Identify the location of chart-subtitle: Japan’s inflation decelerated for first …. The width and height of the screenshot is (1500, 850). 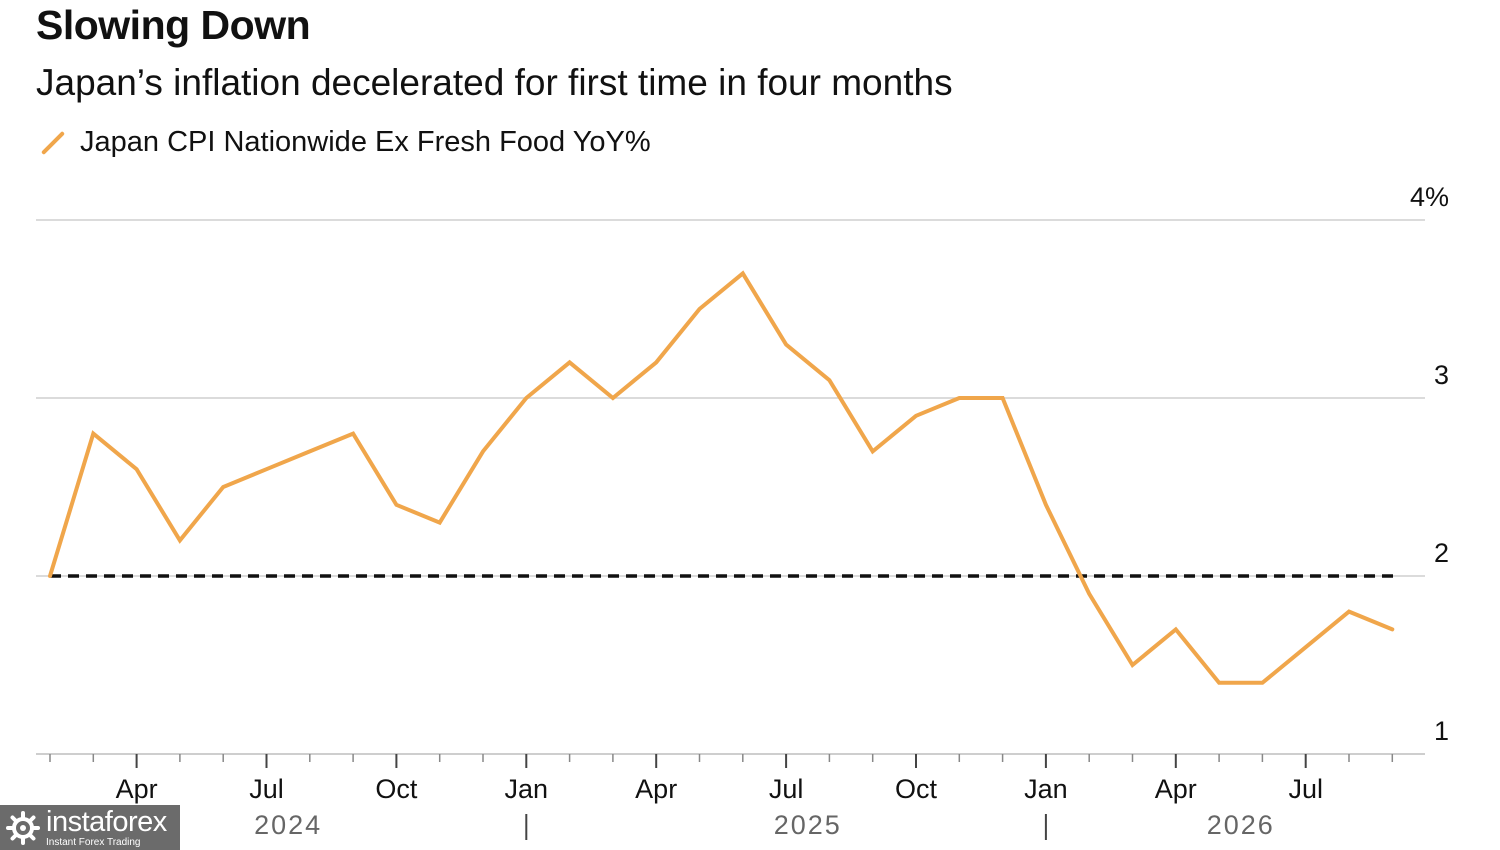
(494, 82).